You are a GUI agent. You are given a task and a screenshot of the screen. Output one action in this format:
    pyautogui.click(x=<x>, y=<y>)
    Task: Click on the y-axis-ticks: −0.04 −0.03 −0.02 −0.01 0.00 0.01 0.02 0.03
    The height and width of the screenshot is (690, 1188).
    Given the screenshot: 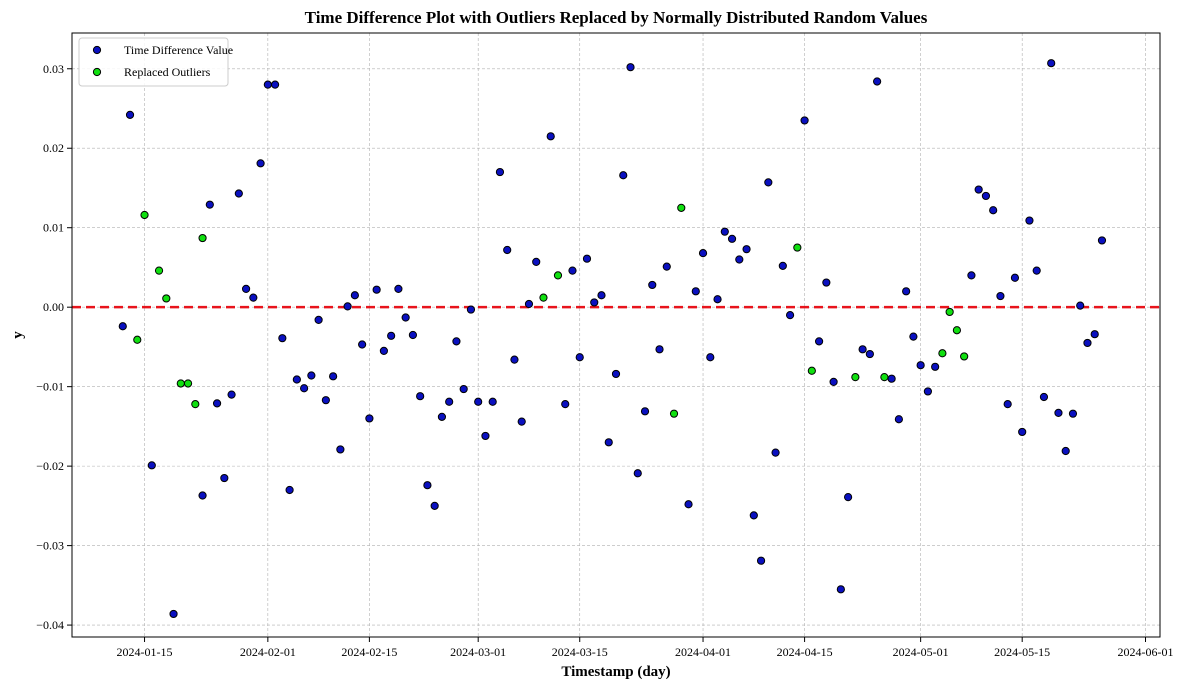 What is the action you would take?
    pyautogui.click(x=54, y=347)
    